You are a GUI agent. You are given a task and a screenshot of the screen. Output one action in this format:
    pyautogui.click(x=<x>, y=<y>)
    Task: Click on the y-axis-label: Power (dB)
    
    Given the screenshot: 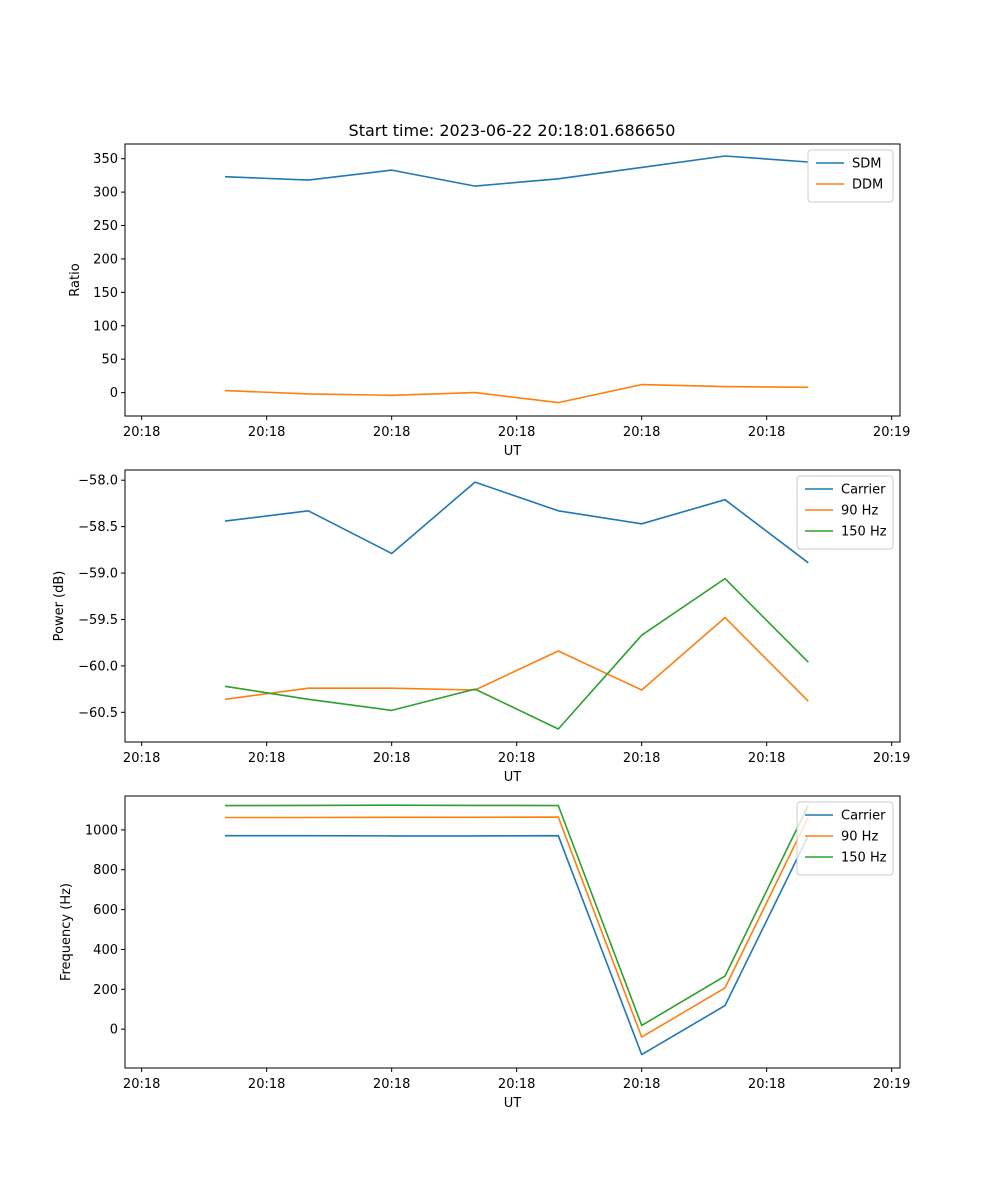 What is the action you would take?
    pyautogui.click(x=59, y=606)
    